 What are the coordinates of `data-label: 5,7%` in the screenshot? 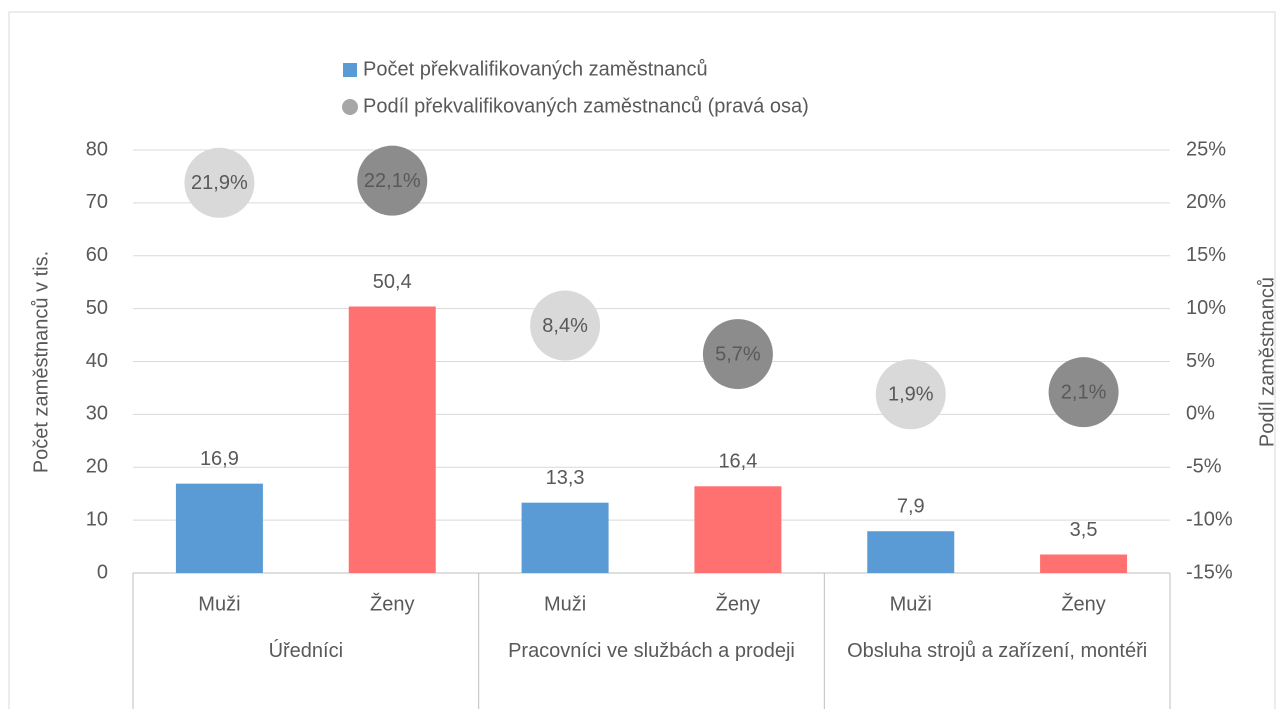 It's located at (738, 354).